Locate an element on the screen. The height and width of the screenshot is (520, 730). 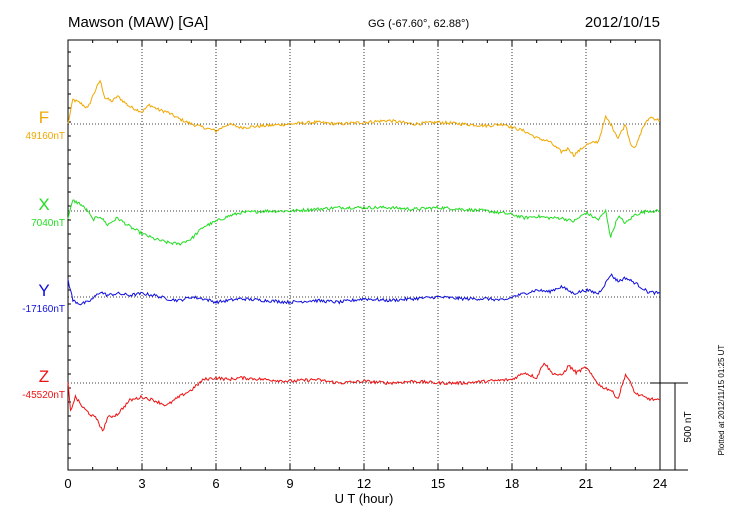
baseline-label-f: 49160nT is located at coordinates (45, 136).